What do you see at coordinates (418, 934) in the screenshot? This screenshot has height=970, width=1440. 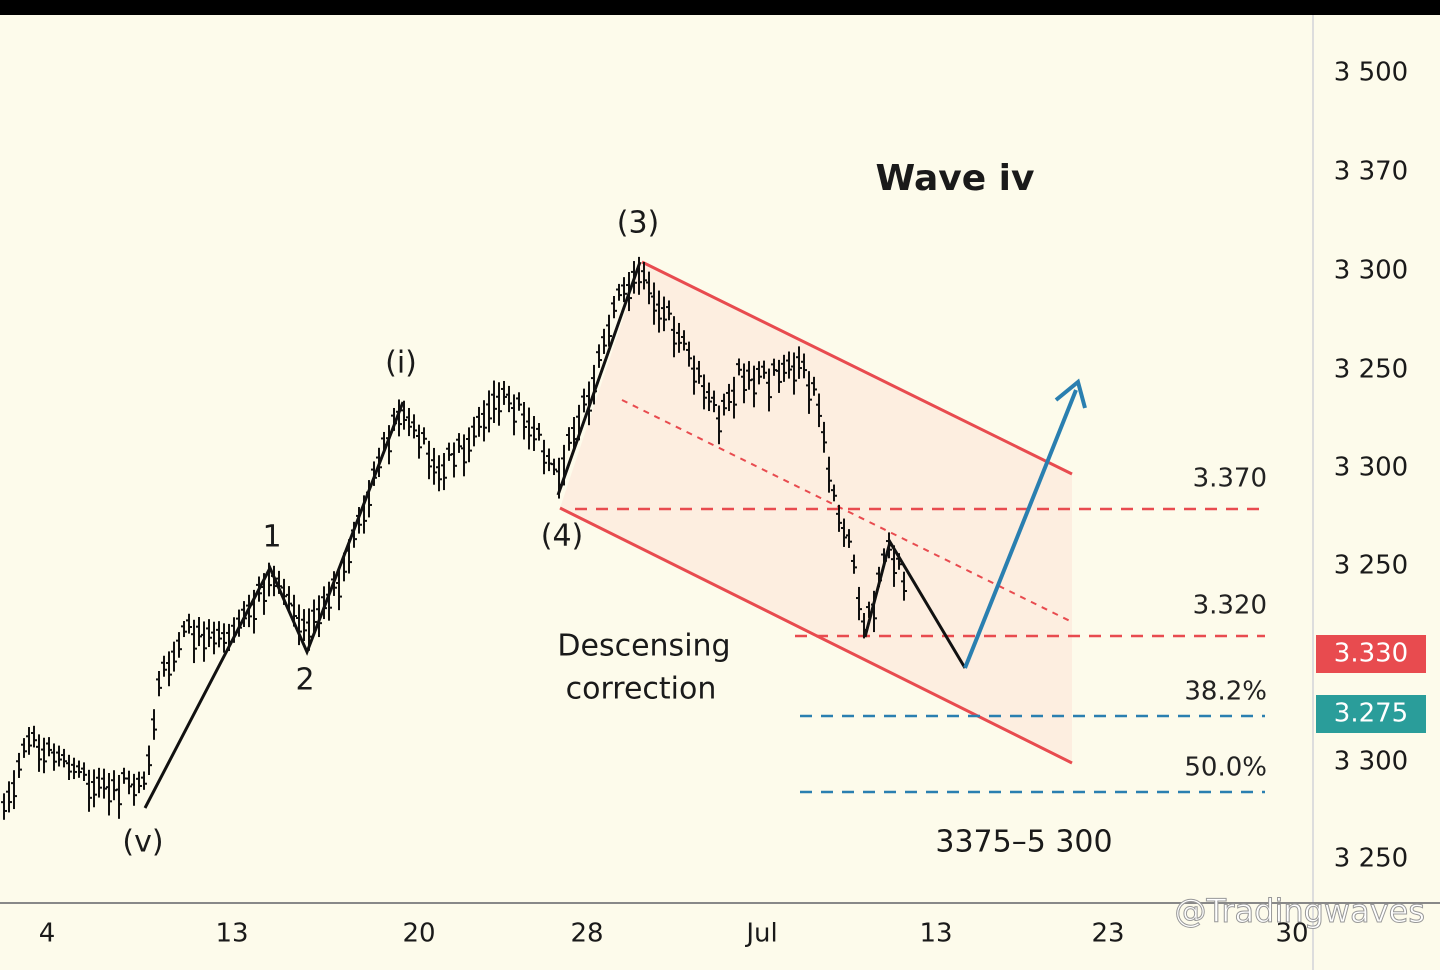 I see `x-tick-label: 20` at bounding box center [418, 934].